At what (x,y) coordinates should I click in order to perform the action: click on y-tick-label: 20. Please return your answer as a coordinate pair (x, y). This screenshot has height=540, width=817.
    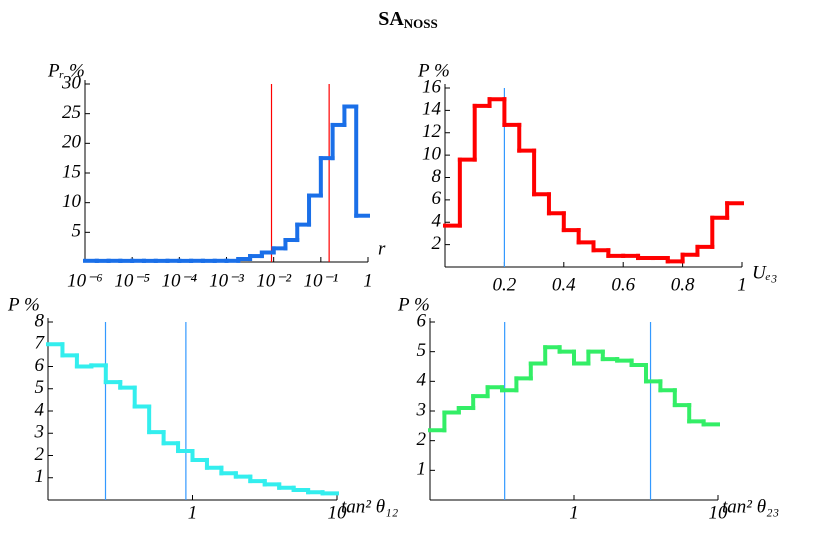
    Looking at the image, I should click on (72, 142).